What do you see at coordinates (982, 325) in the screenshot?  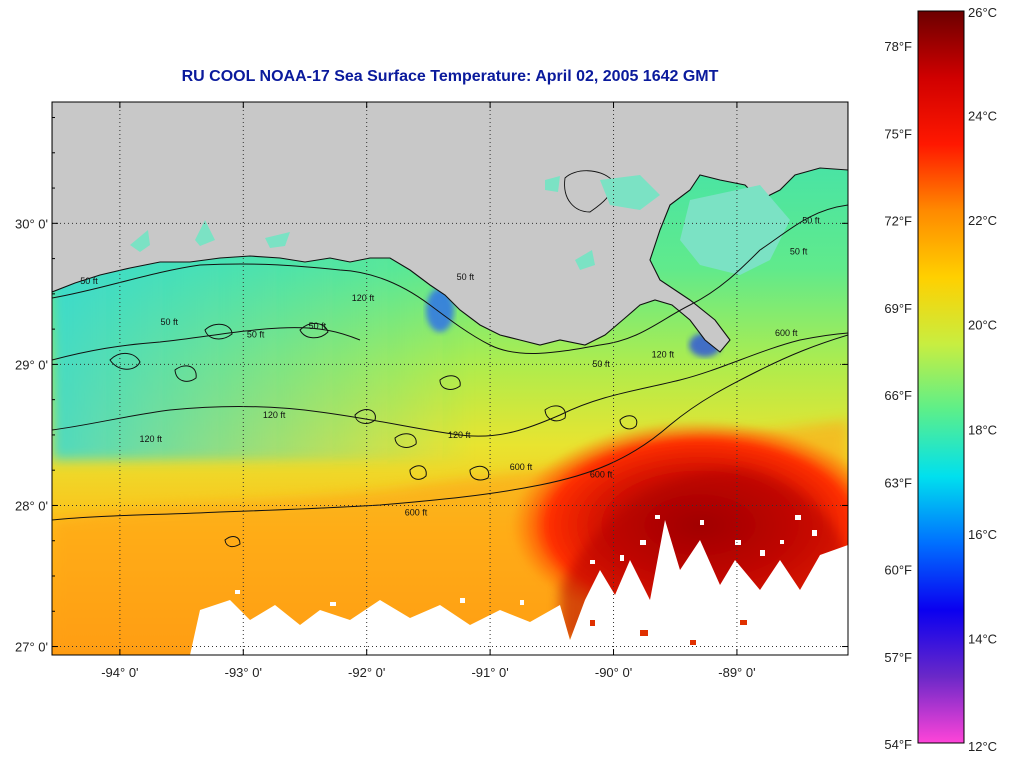 I see `colorbar-celsius-label: 20°C` at bounding box center [982, 325].